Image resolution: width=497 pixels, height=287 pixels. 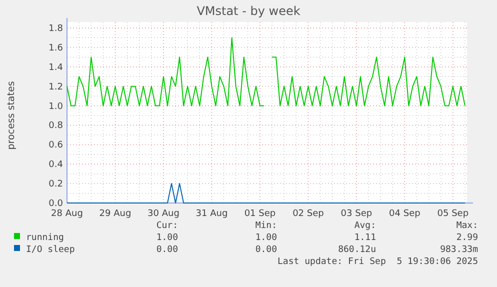 I want to click on y-tick-label: 0.0, so click(x=56, y=204).